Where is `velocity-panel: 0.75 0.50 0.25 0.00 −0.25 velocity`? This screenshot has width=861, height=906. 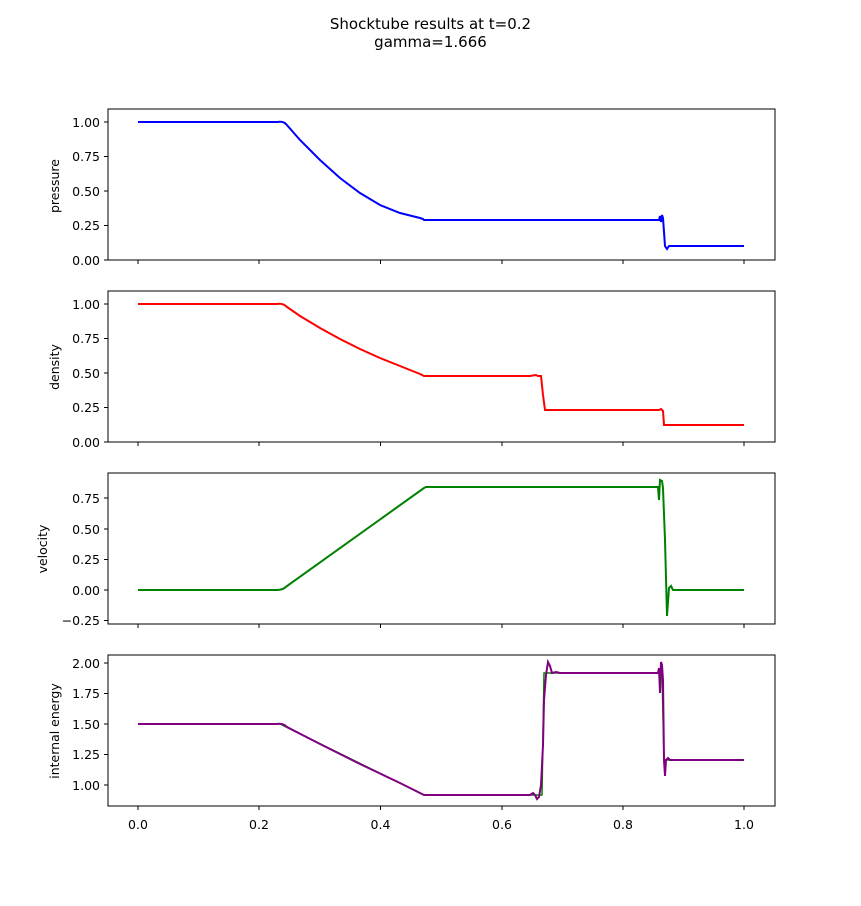 velocity-panel: 0.75 0.50 0.25 0.00 −0.25 velocity is located at coordinates (405, 550).